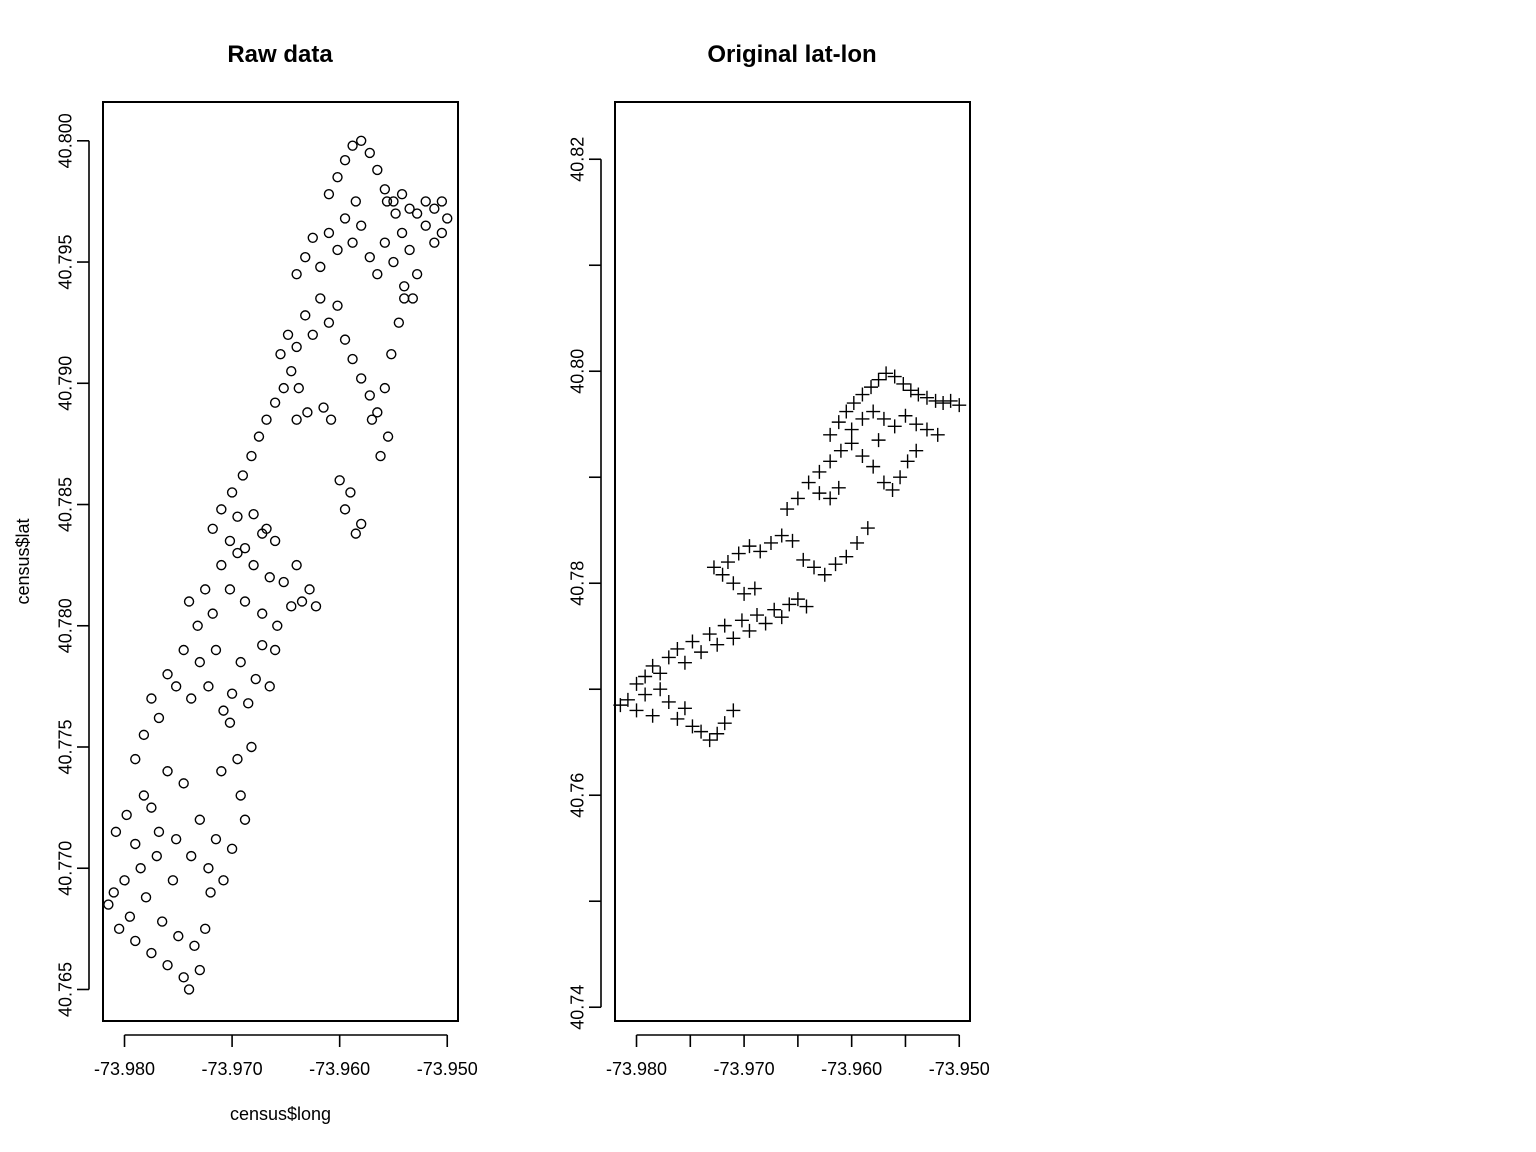  I want to click on y-tick-label: 40.74, so click(578, 1007).